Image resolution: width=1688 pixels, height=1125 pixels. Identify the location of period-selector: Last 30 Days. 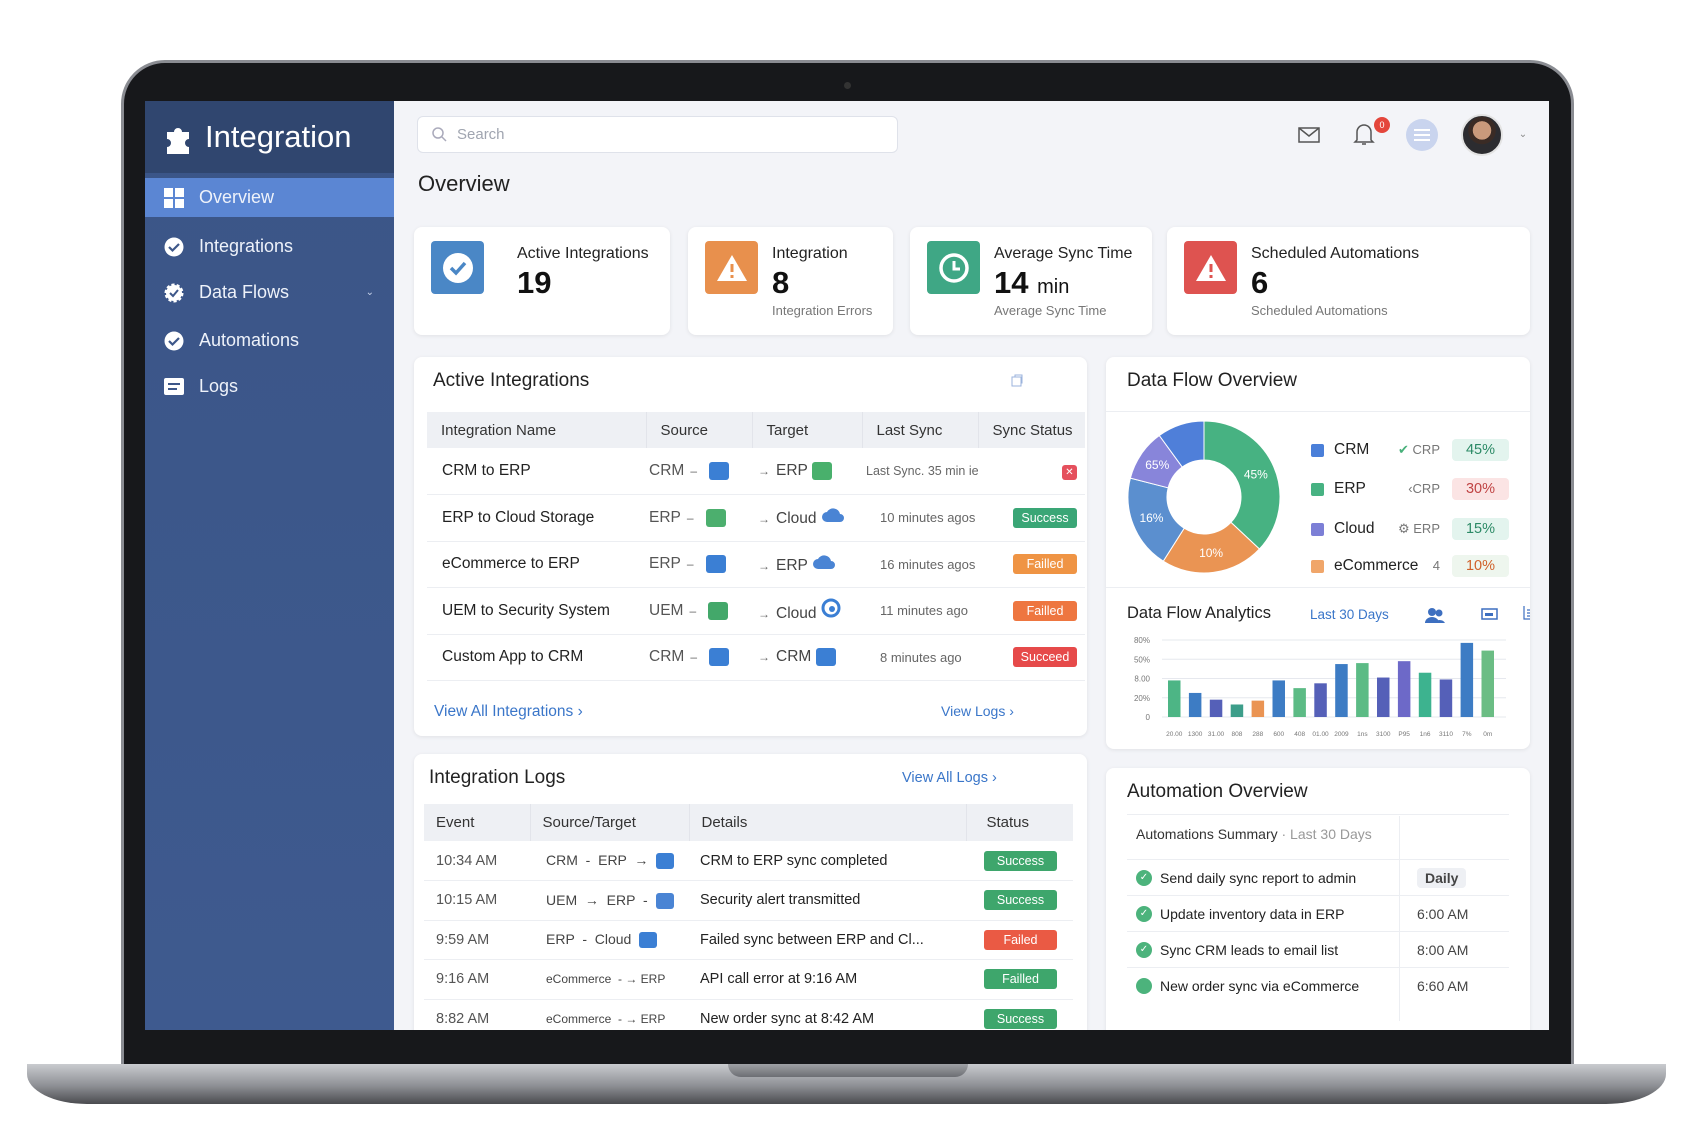
(1349, 614).